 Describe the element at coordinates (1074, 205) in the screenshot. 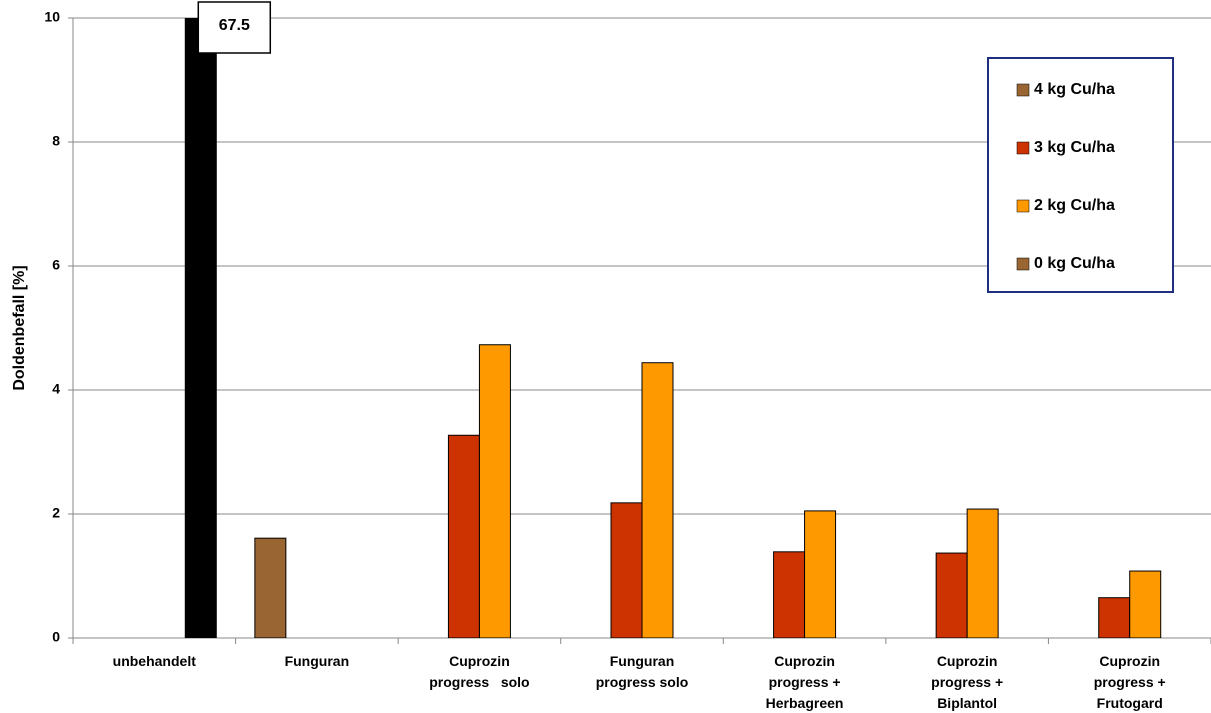

I see `legend-label: 2 kg Cu/ha` at that location.